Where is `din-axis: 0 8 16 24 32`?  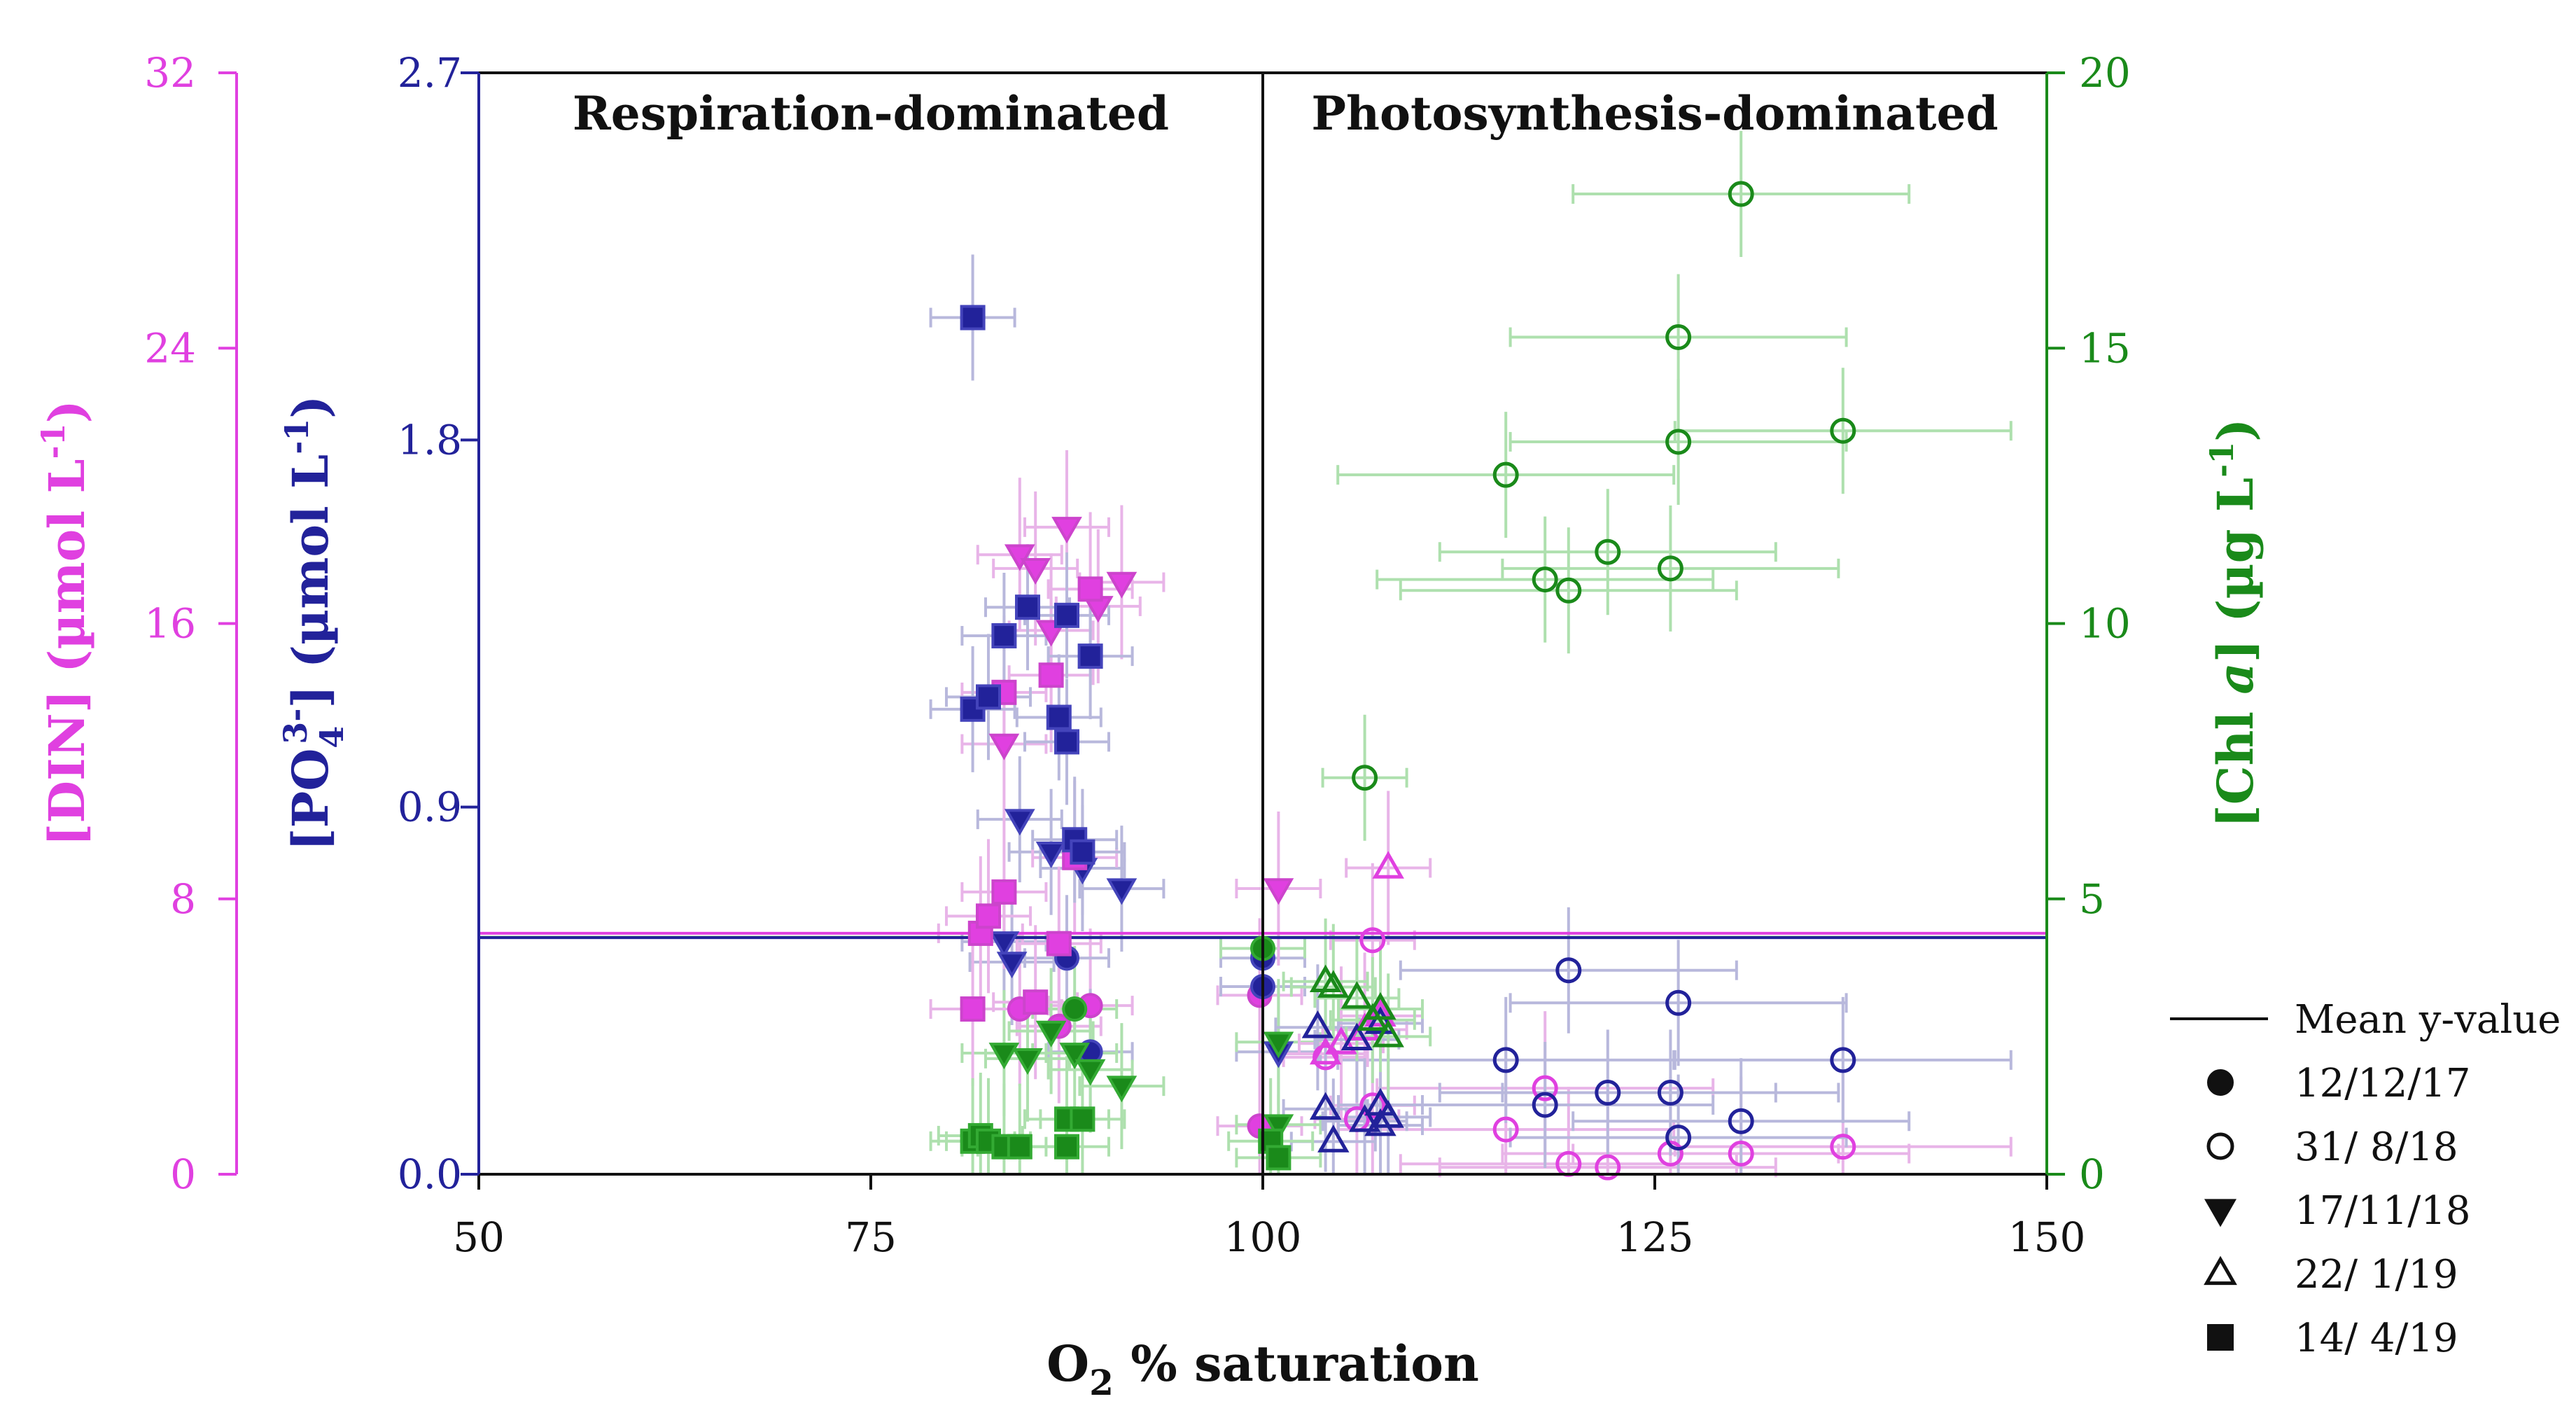
din-axis: 0 8 16 24 32 is located at coordinates (191, 623).